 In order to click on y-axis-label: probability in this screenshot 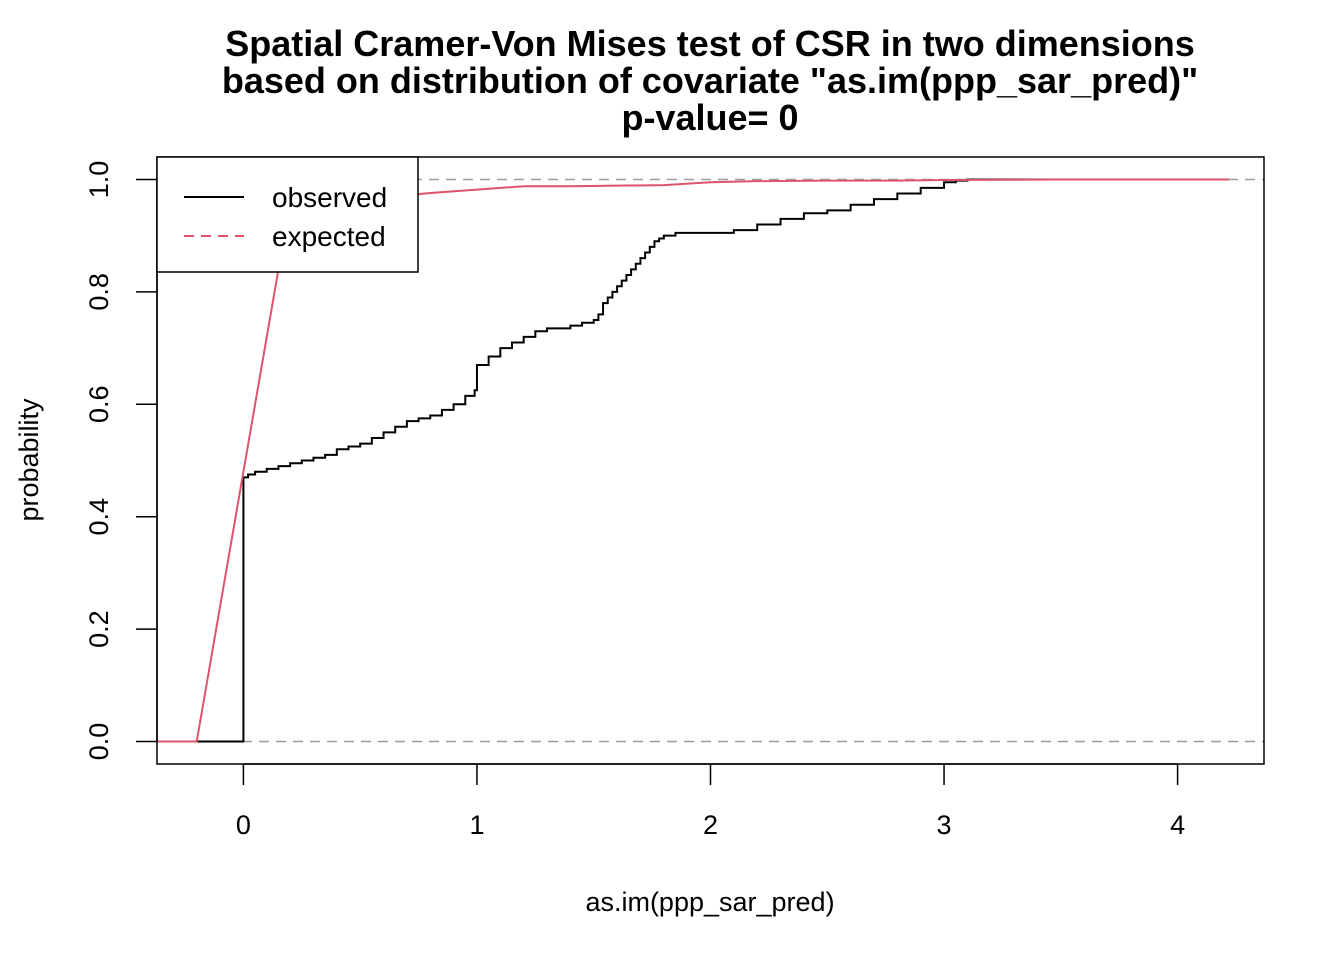, I will do `click(29, 460)`.